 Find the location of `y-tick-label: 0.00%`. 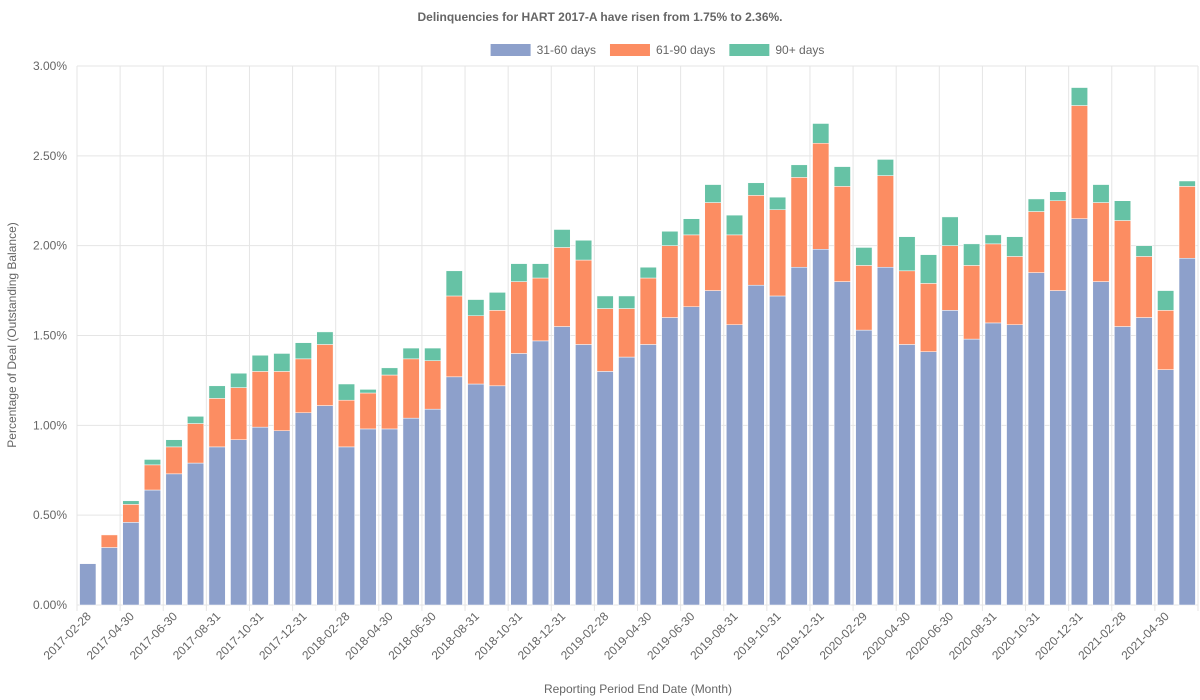

y-tick-label: 0.00% is located at coordinates (50, 605).